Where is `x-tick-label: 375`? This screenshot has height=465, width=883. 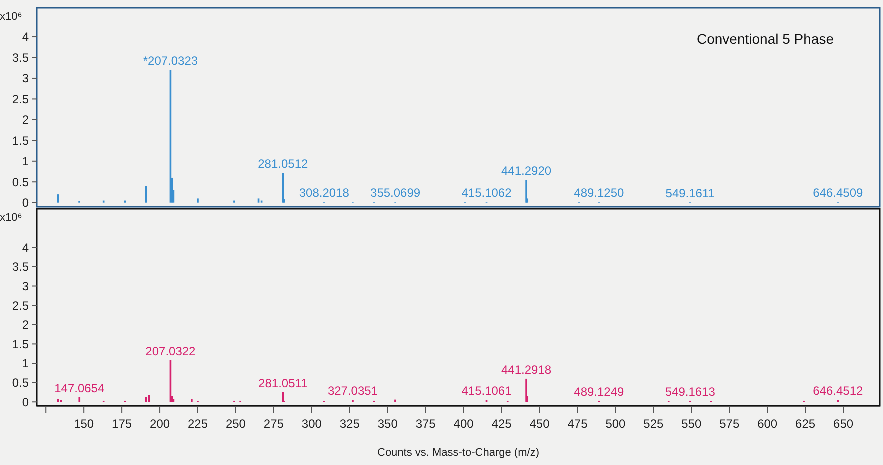
x-tick-label: 375 is located at coordinates (426, 424).